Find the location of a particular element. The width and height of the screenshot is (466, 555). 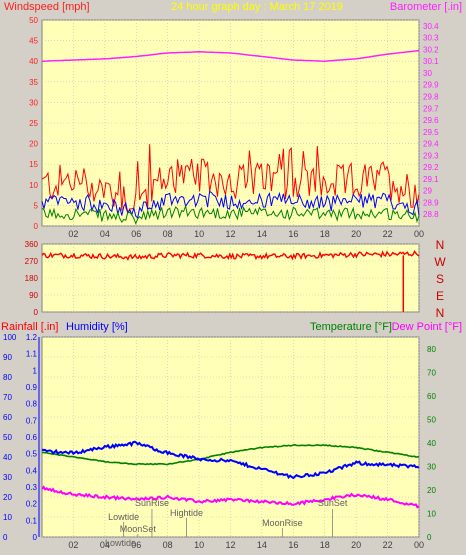

time-tick-label: 20 is located at coordinates (356, 545).